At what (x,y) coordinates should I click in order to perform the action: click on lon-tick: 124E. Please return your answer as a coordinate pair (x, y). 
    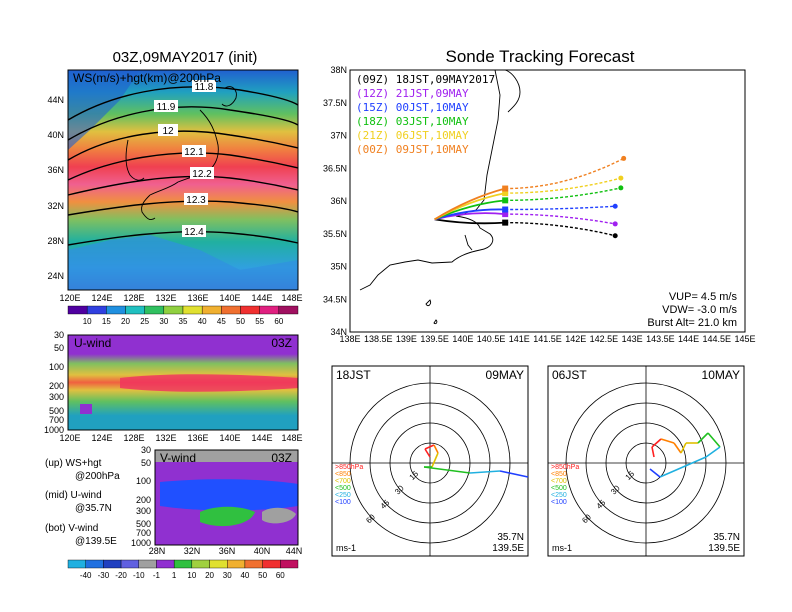
    Looking at the image, I should click on (101, 298).